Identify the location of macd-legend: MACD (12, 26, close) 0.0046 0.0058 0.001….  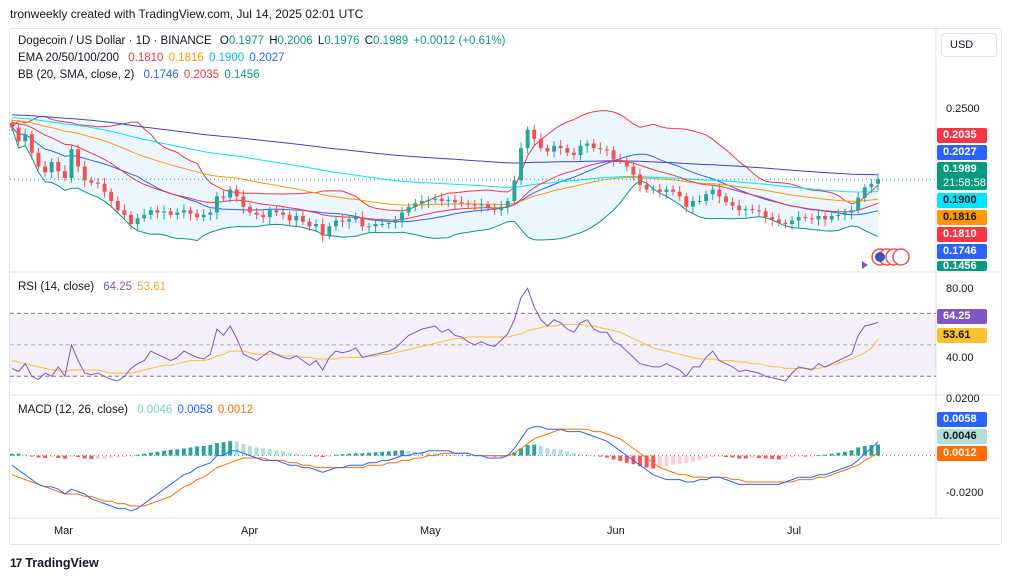
(136, 410).